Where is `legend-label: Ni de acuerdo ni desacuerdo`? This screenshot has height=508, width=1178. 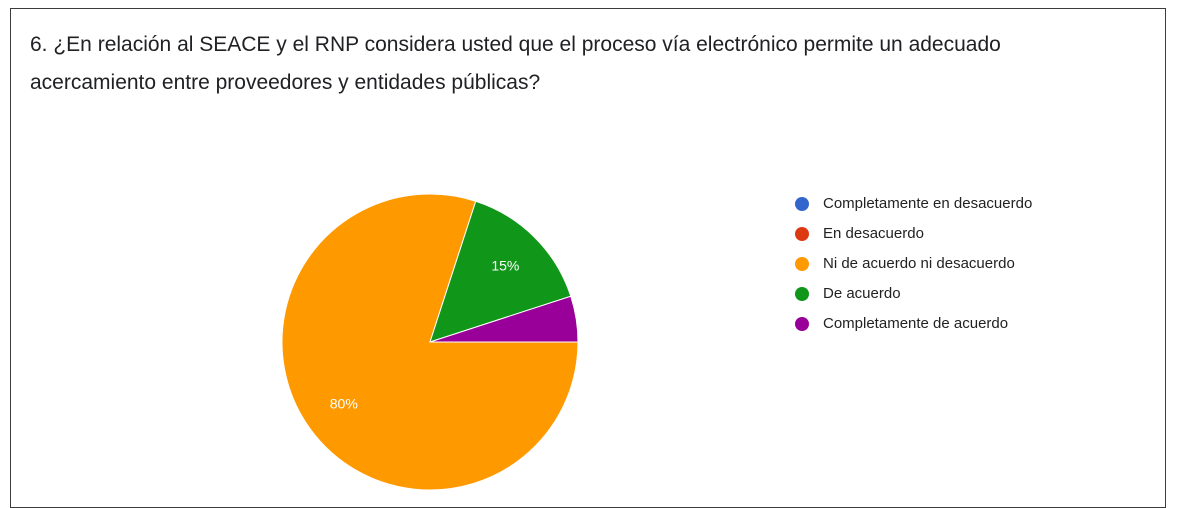
legend-label: Ni de acuerdo ni desacuerdo is located at coordinates (919, 263).